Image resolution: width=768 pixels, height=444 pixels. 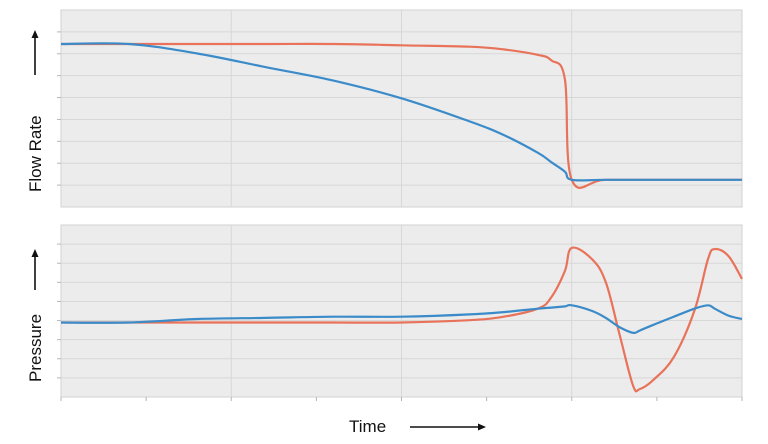 I want to click on time-label: Time, so click(x=367, y=426).